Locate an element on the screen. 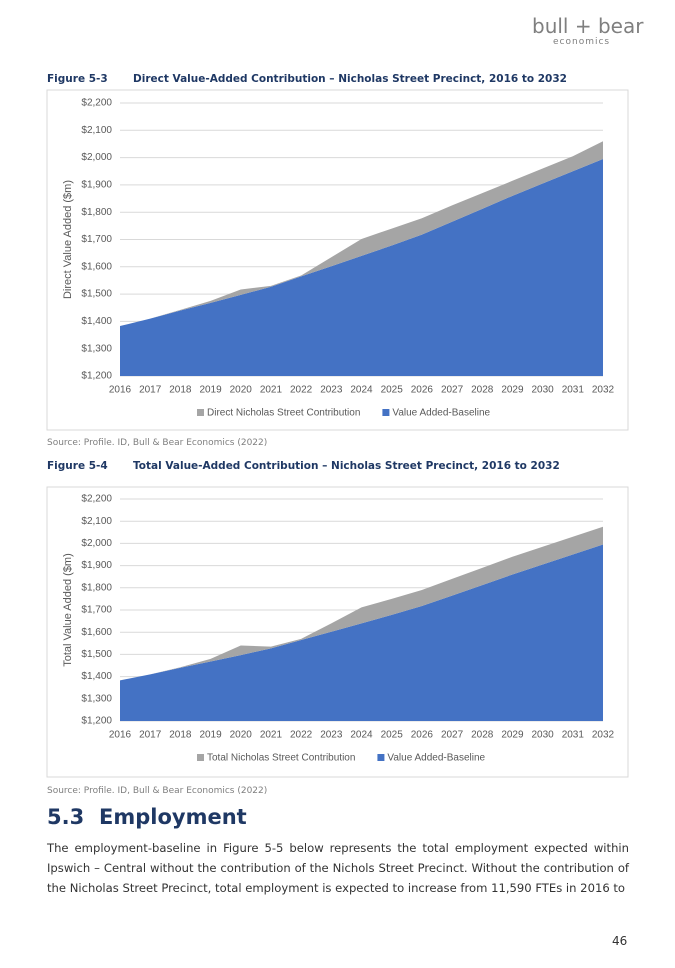 This screenshot has height=968, width=675. logo-sub: economics is located at coordinates (582, 42).